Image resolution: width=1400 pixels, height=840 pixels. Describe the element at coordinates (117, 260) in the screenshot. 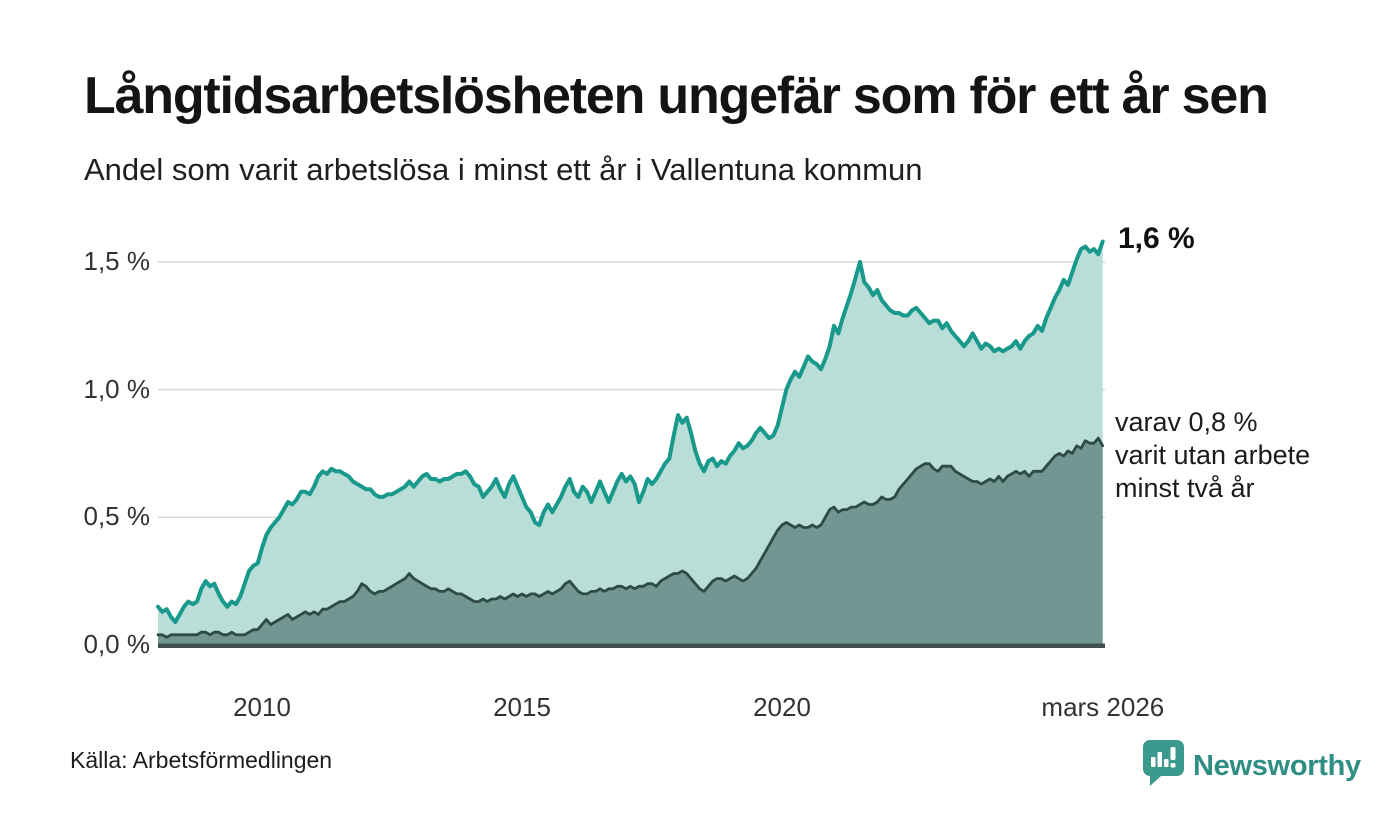

I see `y-tick-label: 1,5 %` at that location.